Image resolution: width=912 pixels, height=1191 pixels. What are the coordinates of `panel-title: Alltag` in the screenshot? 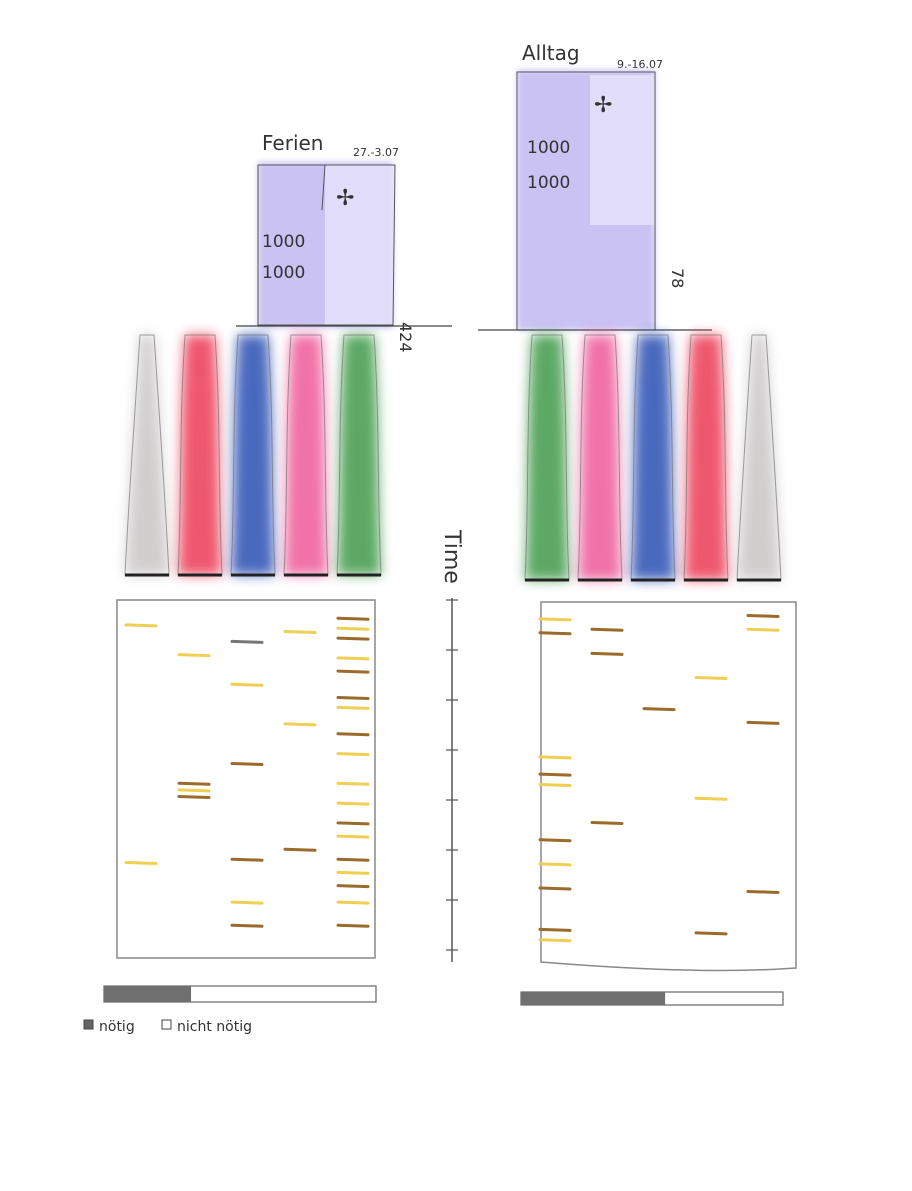 It's located at (551, 53).